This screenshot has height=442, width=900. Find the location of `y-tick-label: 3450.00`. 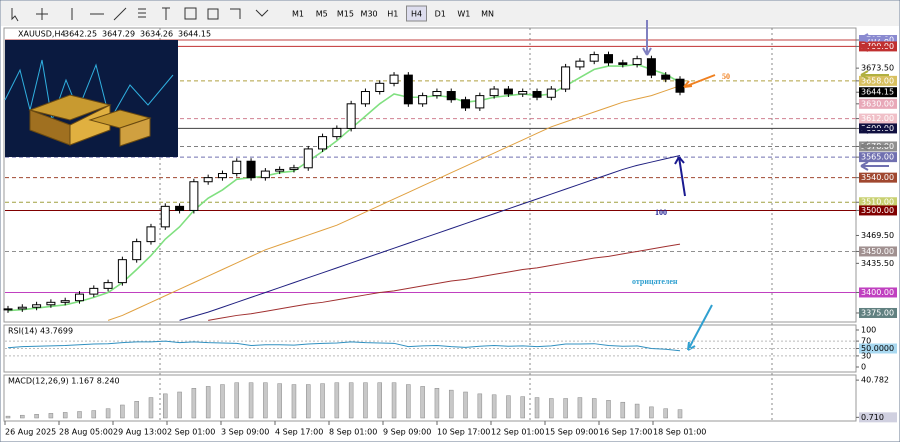

y-tick-label: 3450.00 is located at coordinates (877, 251).